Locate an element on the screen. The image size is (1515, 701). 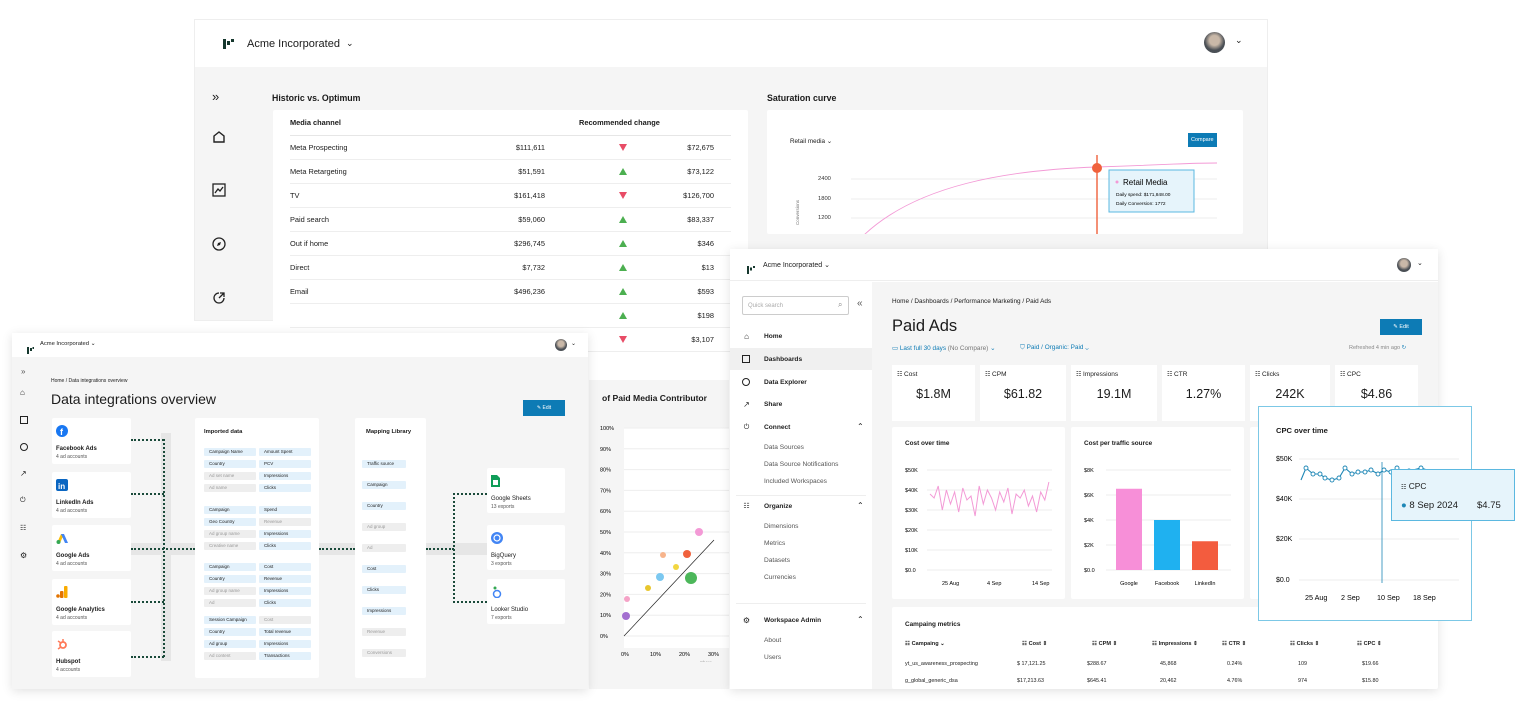
home-icon: ⌂ is located at coordinates (22, 392).